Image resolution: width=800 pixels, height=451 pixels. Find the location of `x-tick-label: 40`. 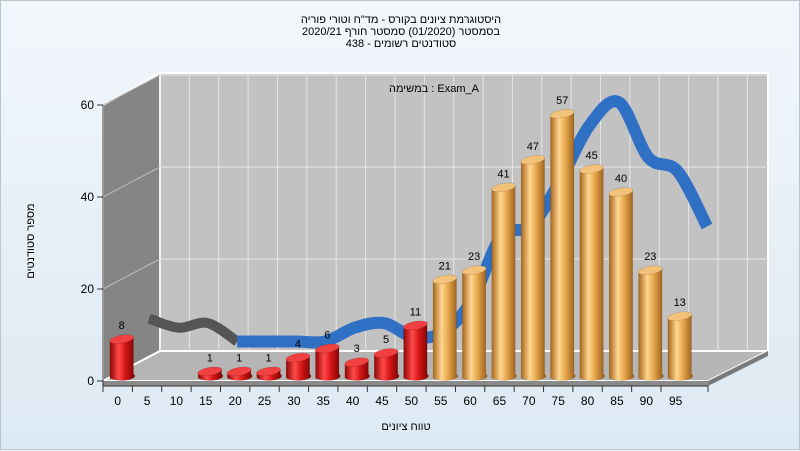

x-tick-label: 40 is located at coordinates (353, 401).